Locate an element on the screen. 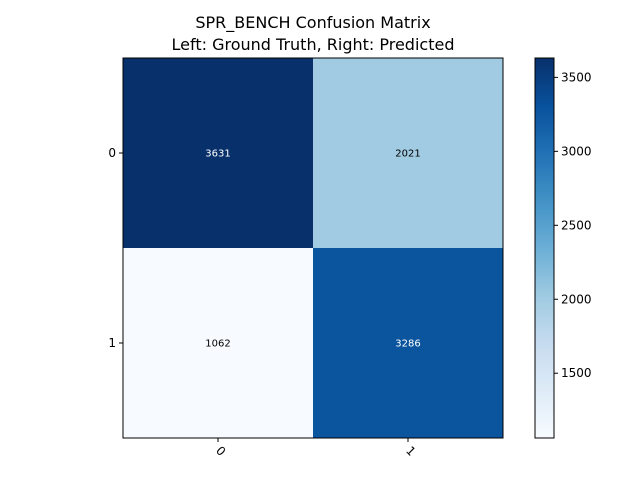 The width and height of the screenshot is (640, 480). colorbar-tick-label: 2500 is located at coordinates (576, 225).